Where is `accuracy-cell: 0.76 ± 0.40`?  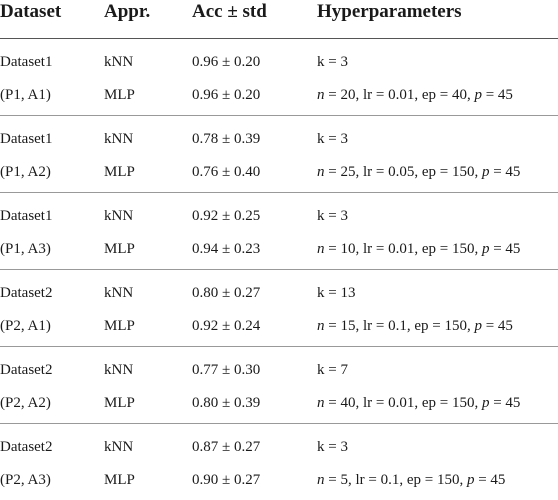
accuracy-cell: 0.76 ± 0.40 is located at coordinates (254, 174).